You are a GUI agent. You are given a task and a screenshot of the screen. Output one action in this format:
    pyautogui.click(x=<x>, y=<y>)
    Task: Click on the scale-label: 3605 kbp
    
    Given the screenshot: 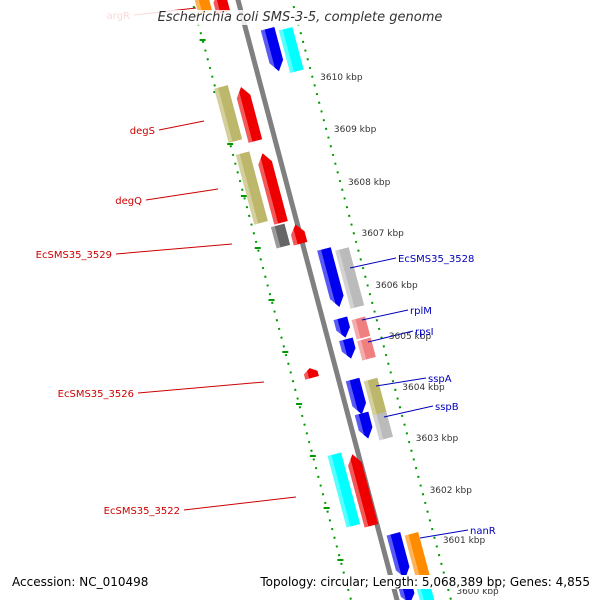 What is the action you would take?
    pyautogui.click(x=410, y=337)
    